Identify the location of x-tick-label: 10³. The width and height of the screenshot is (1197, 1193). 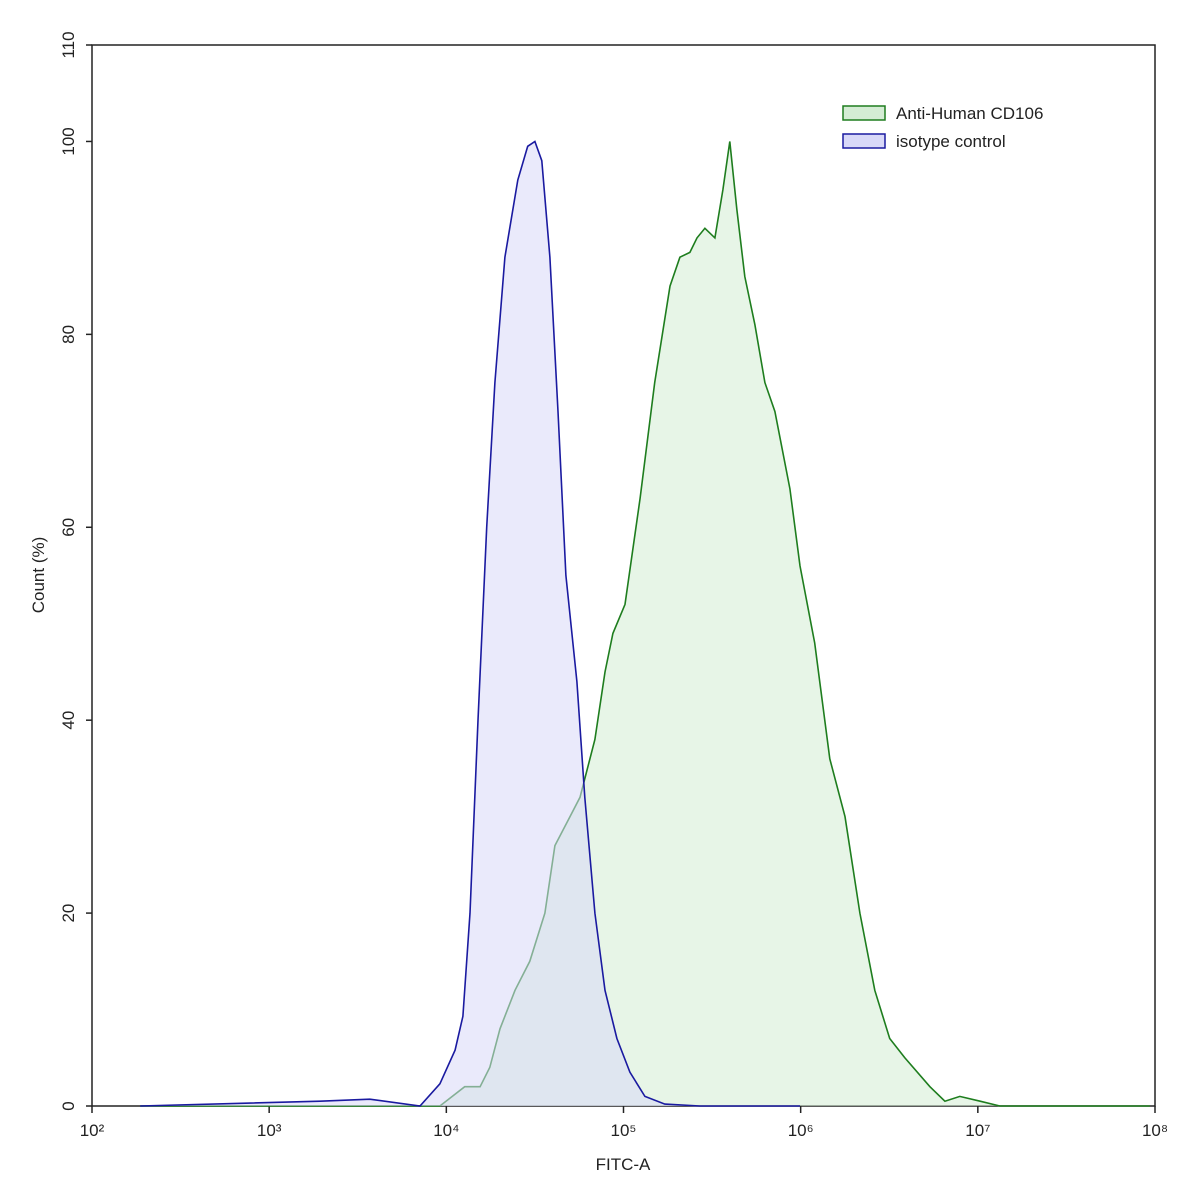
(269, 1130).